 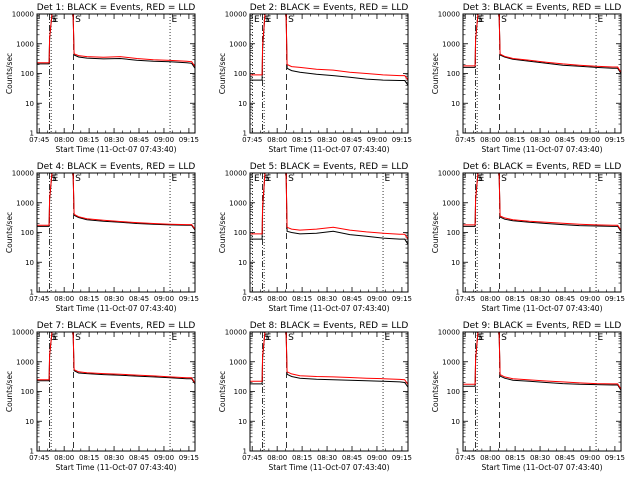 I want to click on panel-title: Det 7: BLACK = Events, RED = LLD, so click(x=116, y=326).